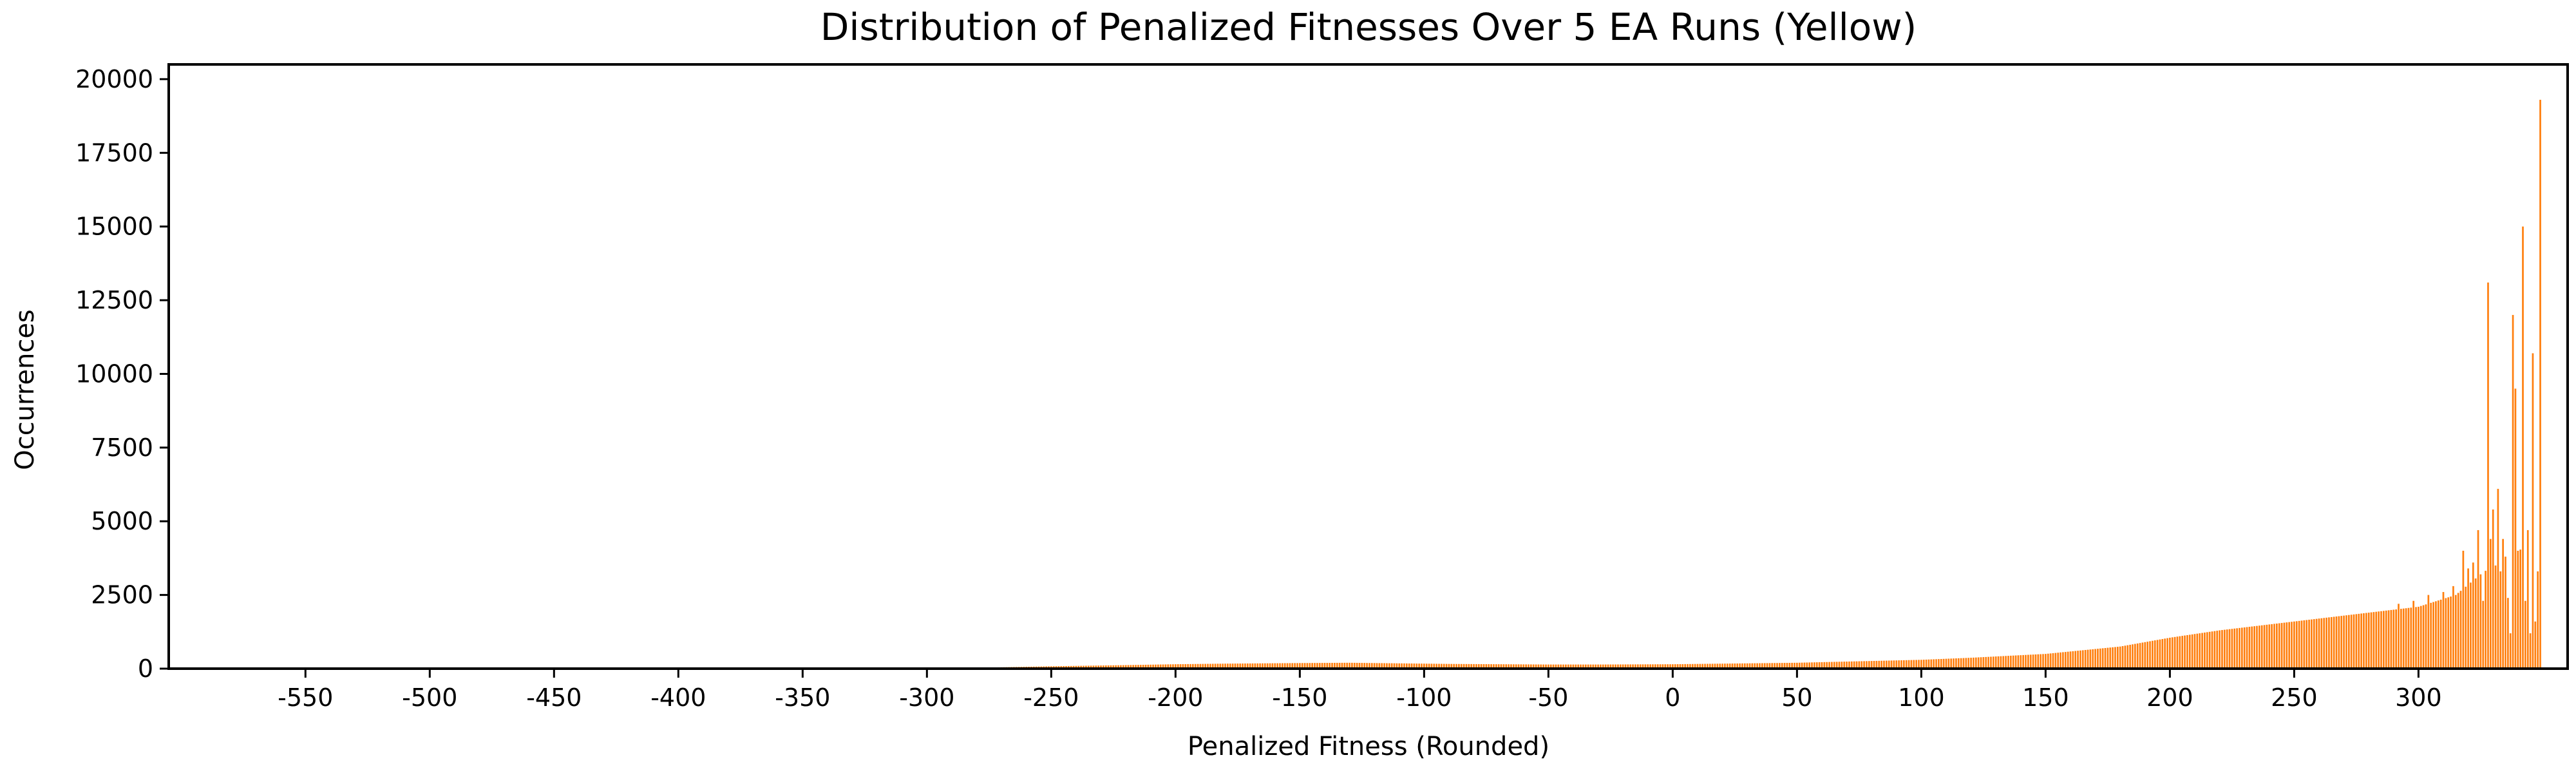  What do you see at coordinates (114, 373) in the screenshot?
I see `y-tick-label: 10000` at bounding box center [114, 373].